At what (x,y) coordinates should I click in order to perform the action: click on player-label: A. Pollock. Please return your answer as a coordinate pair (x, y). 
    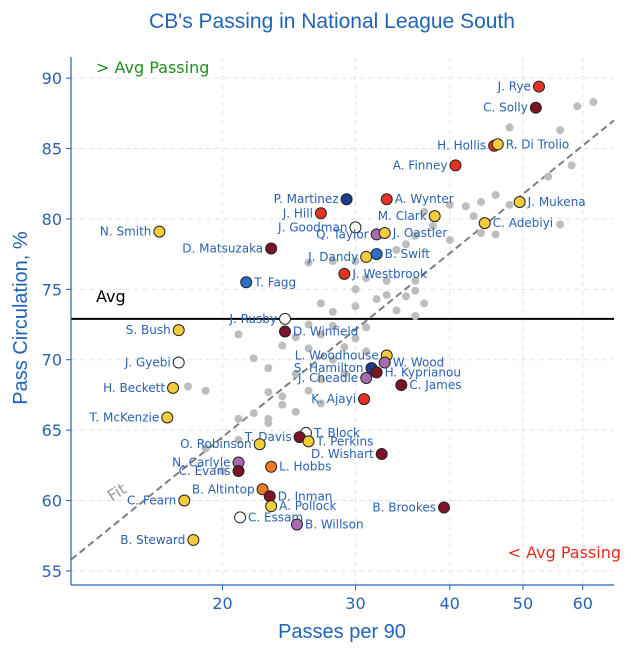
    Looking at the image, I should click on (307, 506).